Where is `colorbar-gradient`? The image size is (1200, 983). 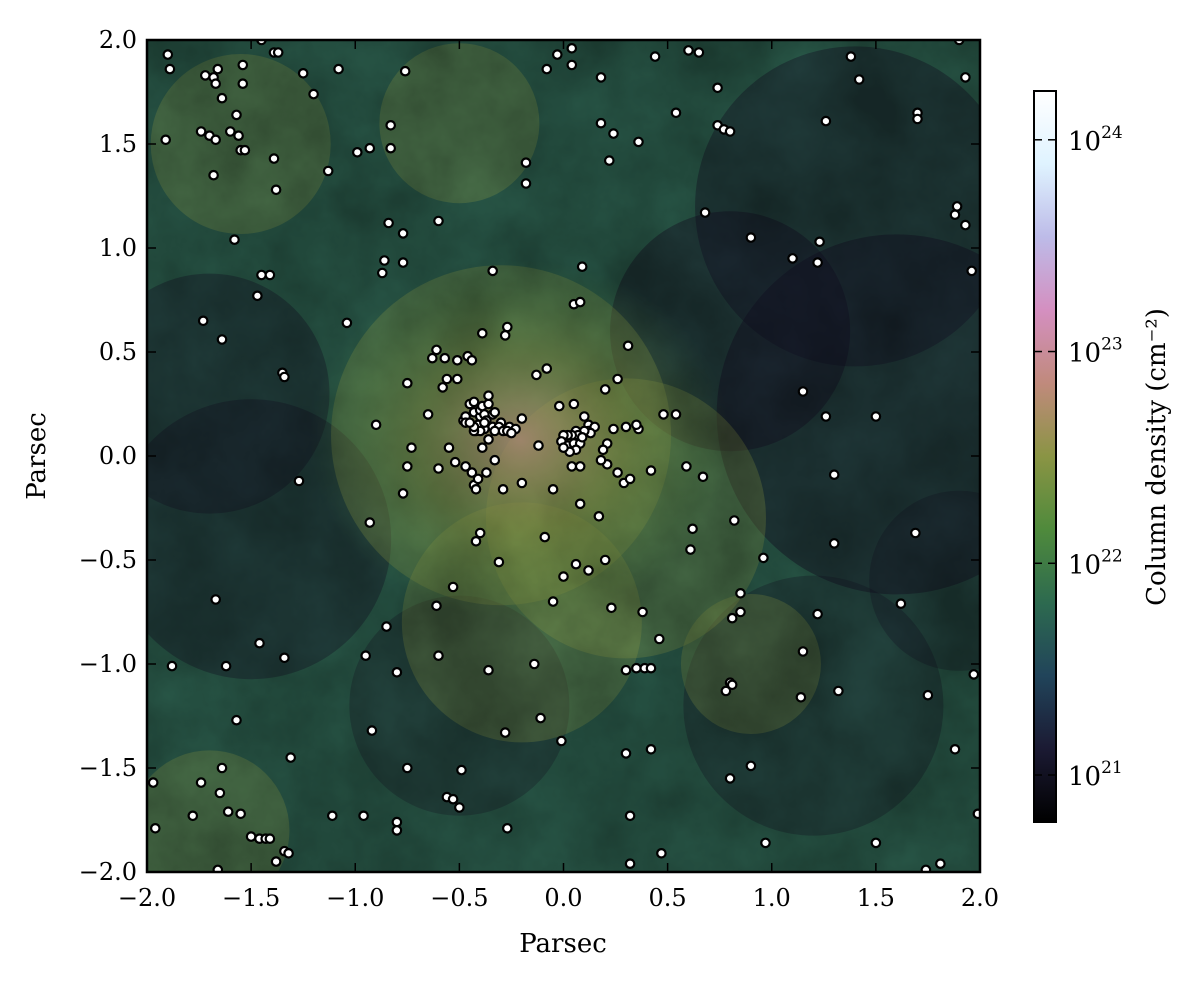 colorbar-gradient is located at coordinates (1045, 456).